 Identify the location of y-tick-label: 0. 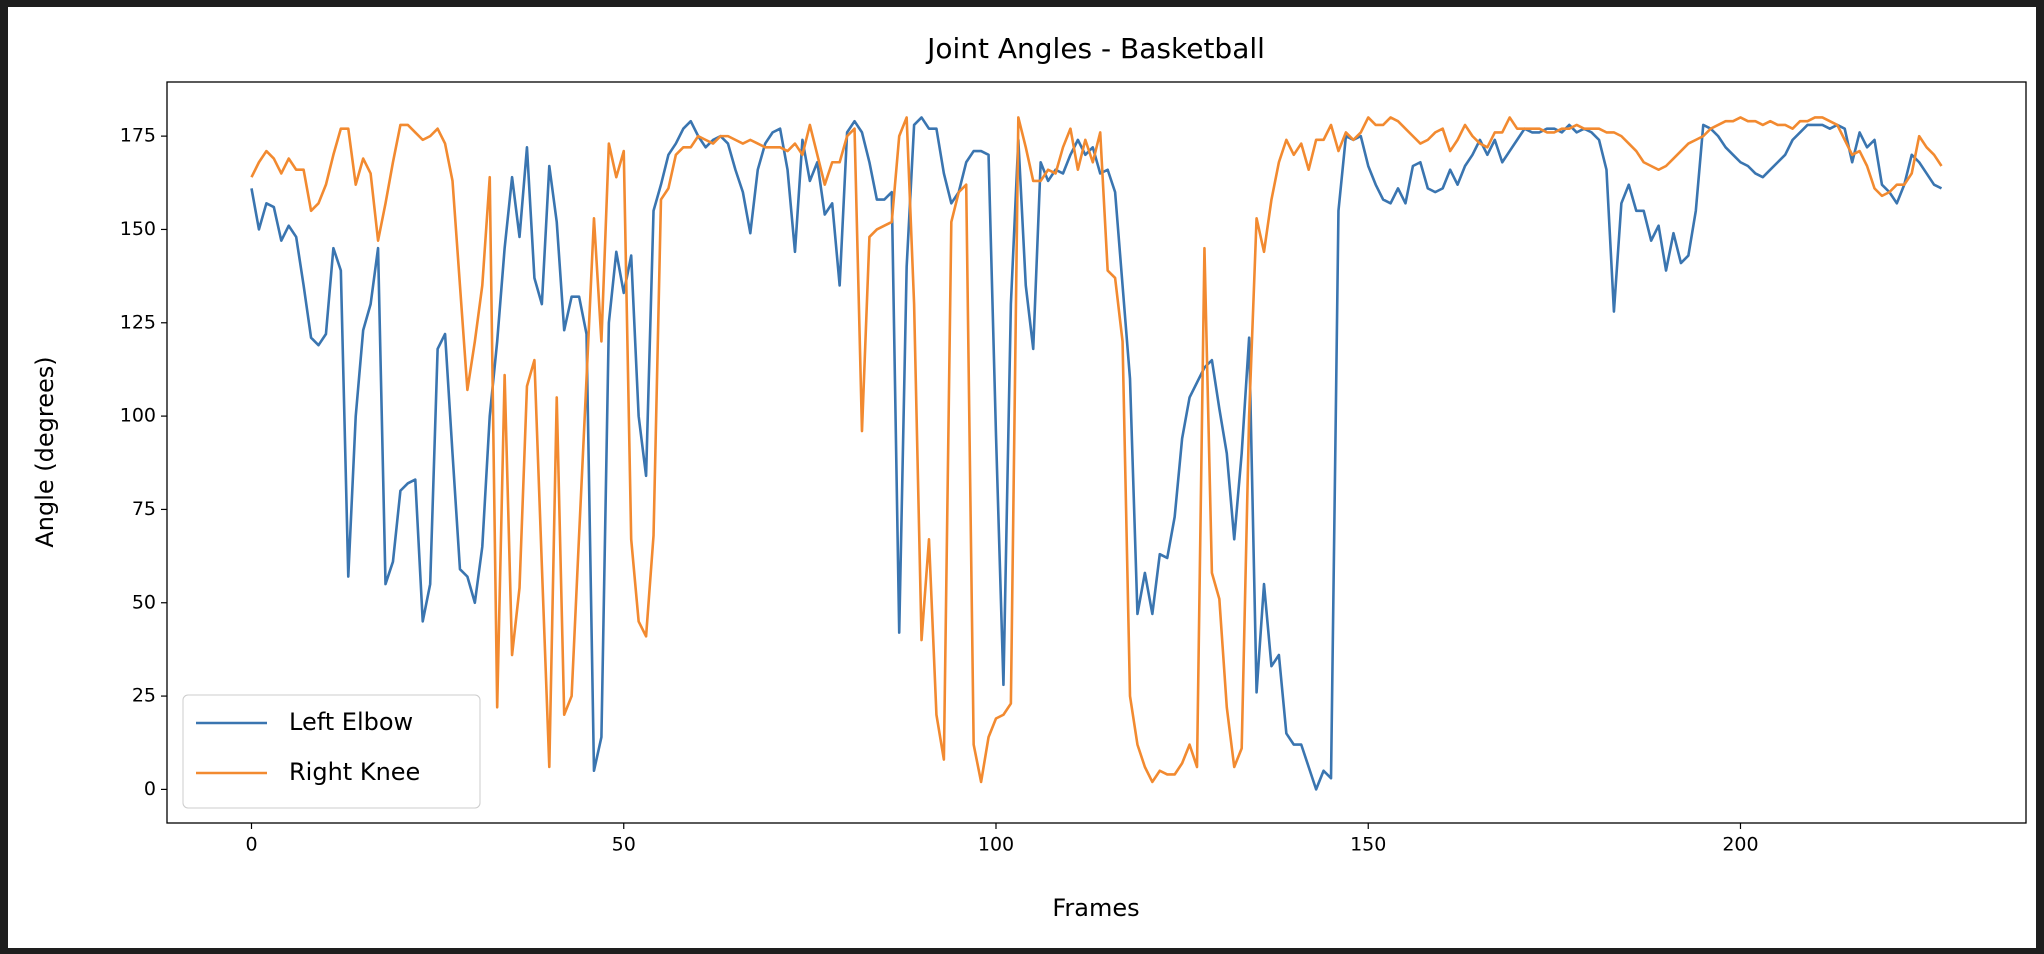
(150, 789).